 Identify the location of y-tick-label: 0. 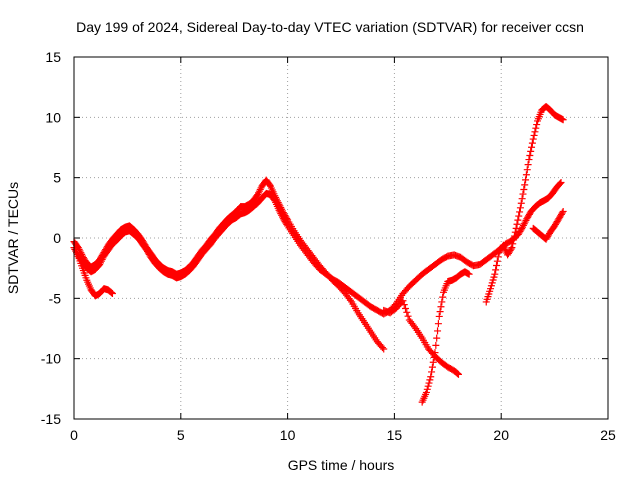
(57, 238).